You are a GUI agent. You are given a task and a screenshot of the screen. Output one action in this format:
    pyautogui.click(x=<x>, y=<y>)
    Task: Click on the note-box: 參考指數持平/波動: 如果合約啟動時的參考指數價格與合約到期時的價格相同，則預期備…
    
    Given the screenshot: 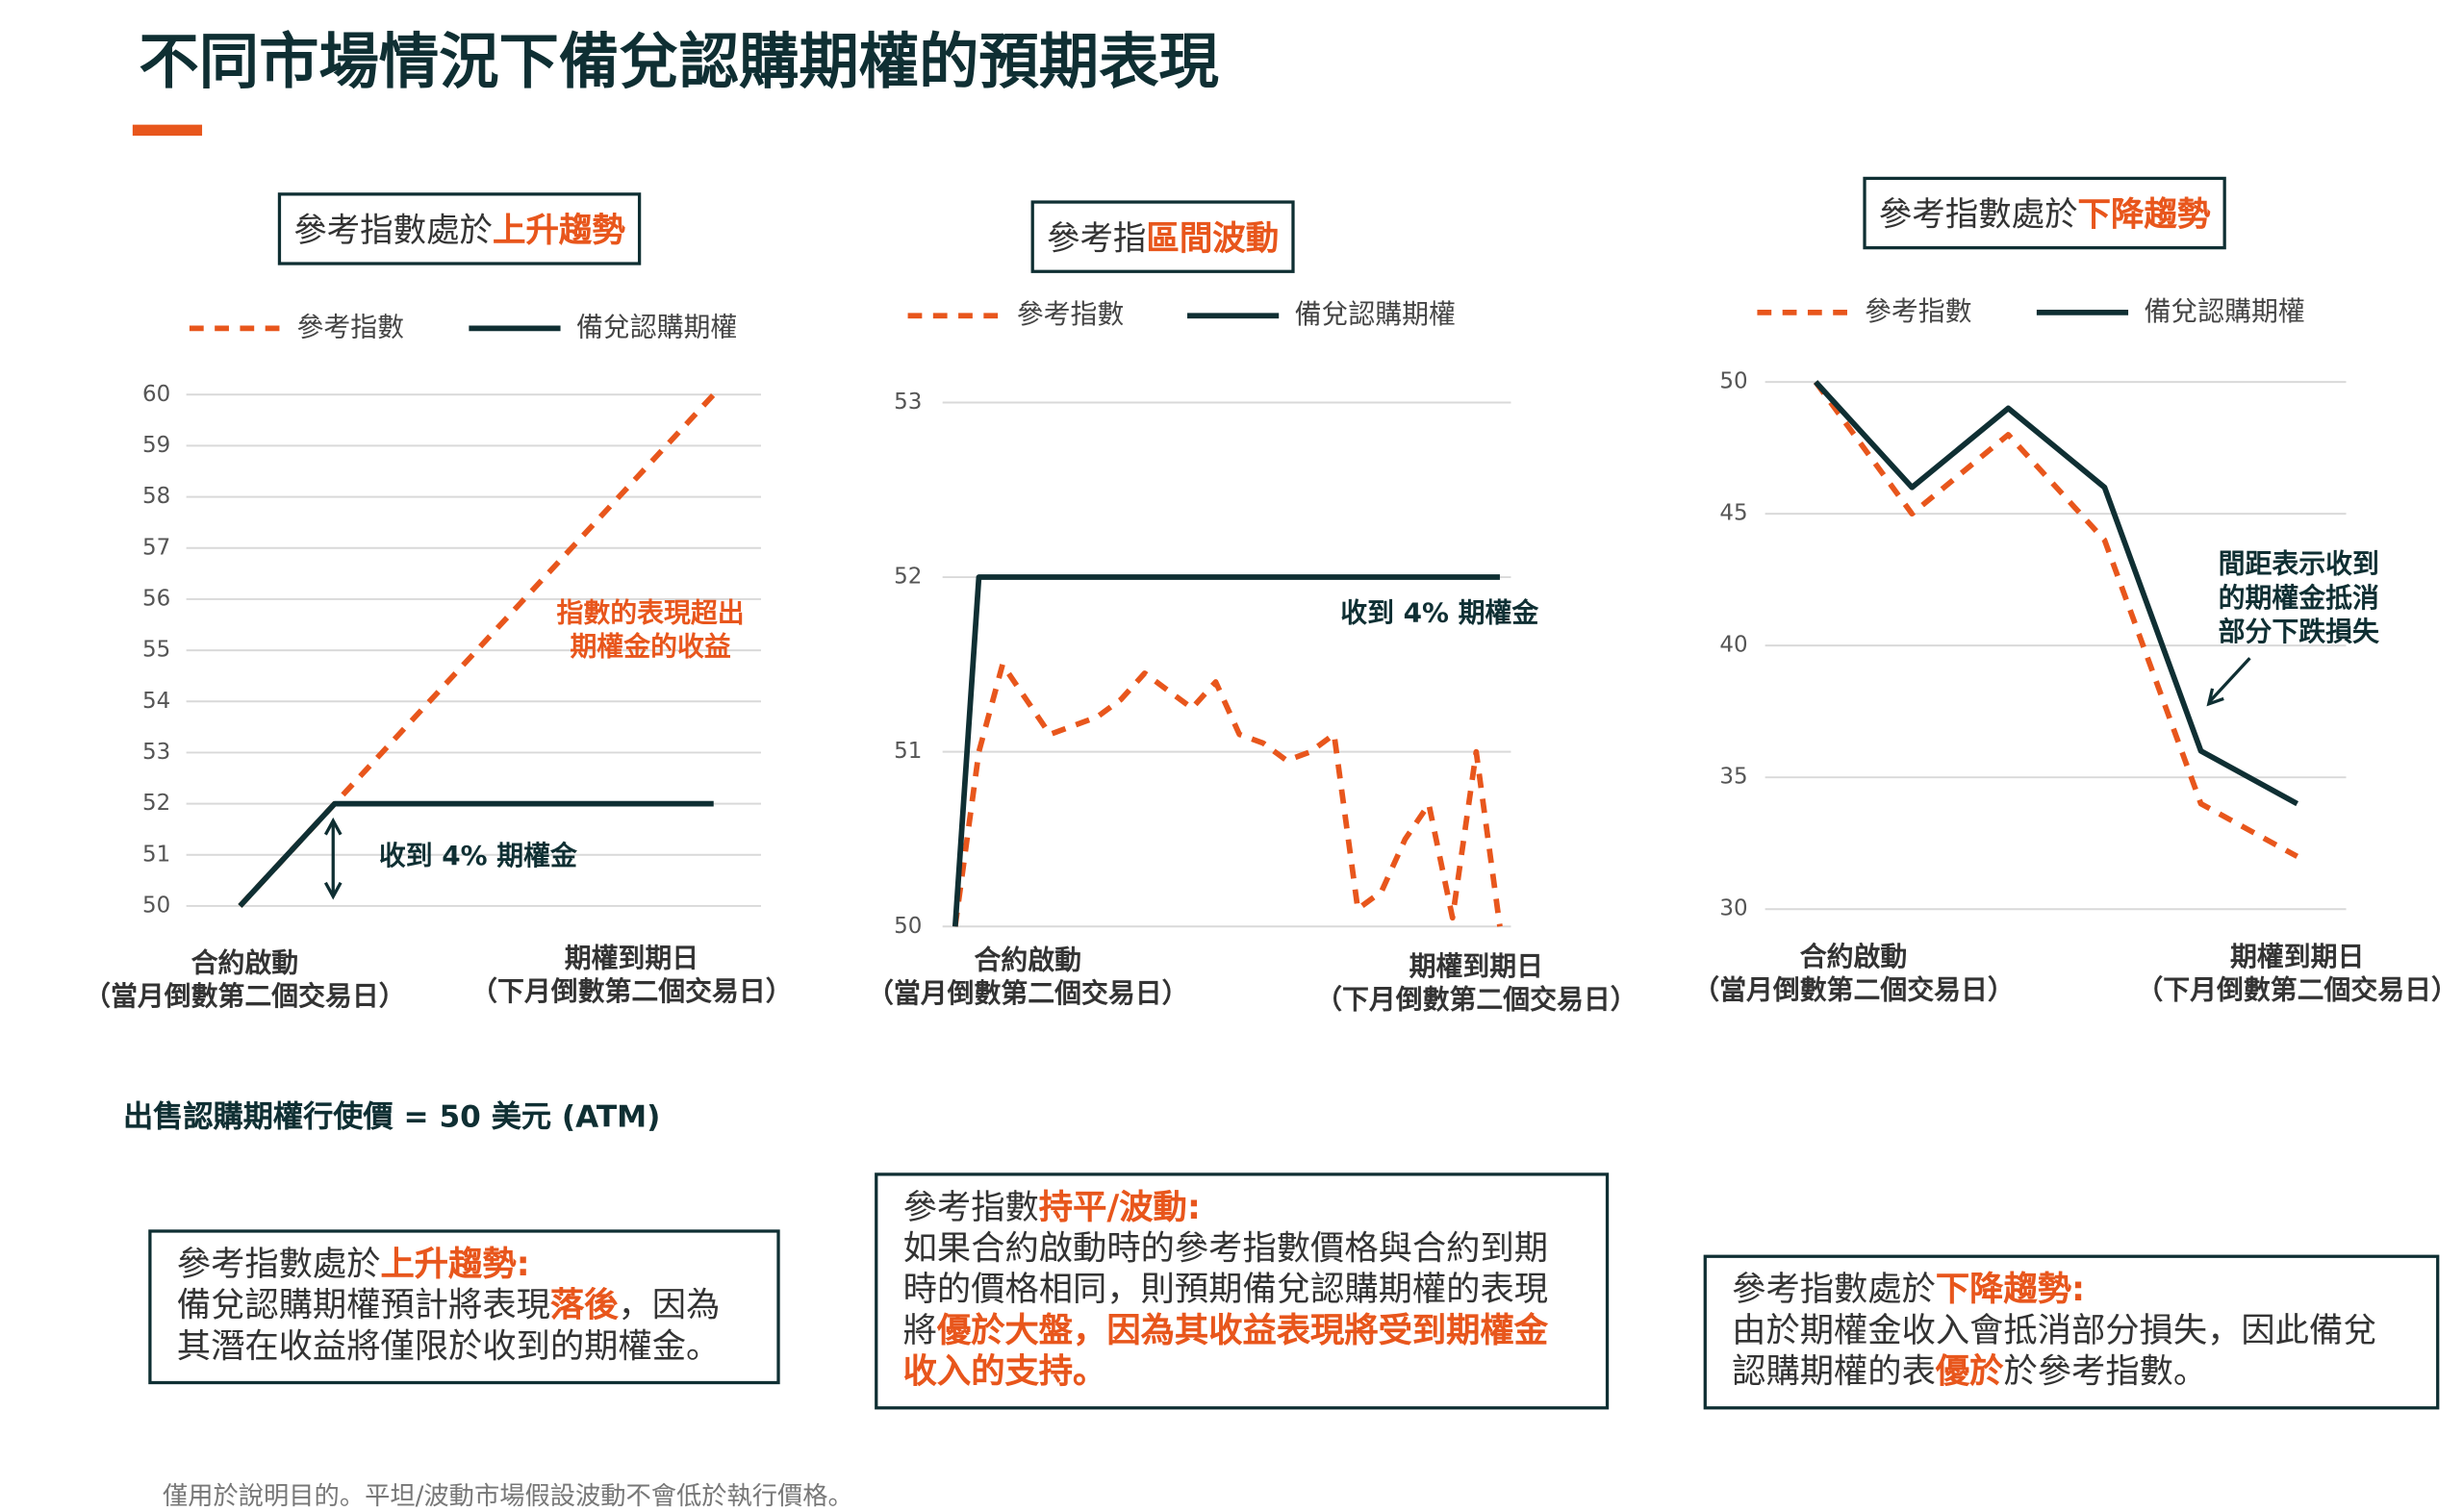 What is the action you would take?
    pyautogui.click(x=1243, y=1291)
    